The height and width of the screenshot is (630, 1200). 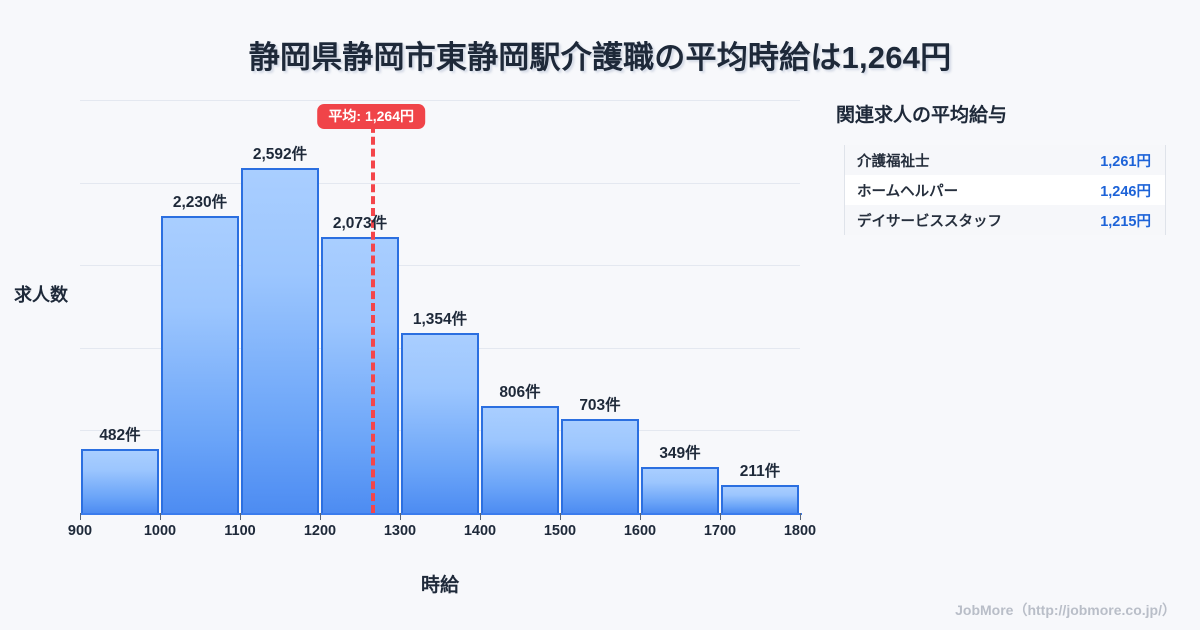 I want to click on x-axis-tick-label: 1400, so click(x=480, y=531).